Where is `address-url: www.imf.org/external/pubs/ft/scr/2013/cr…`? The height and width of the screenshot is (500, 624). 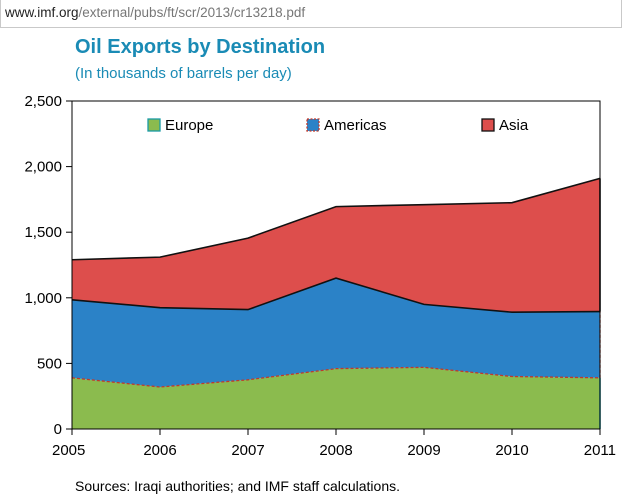
address-url: www.imf.org/external/pubs/ft/scr/2013/cr… is located at coordinates (155, 12).